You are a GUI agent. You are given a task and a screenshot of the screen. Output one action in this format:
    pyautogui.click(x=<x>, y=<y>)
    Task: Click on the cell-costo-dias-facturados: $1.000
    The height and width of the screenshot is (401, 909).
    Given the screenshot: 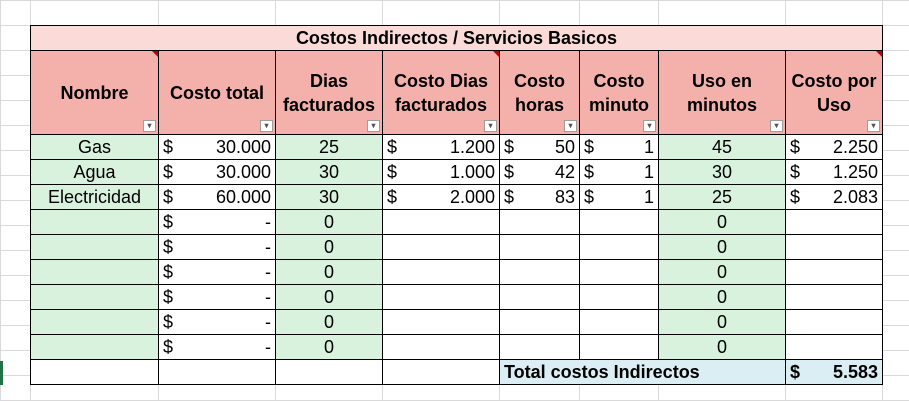 What is the action you would take?
    pyautogui.click(x=441, y=172)
    